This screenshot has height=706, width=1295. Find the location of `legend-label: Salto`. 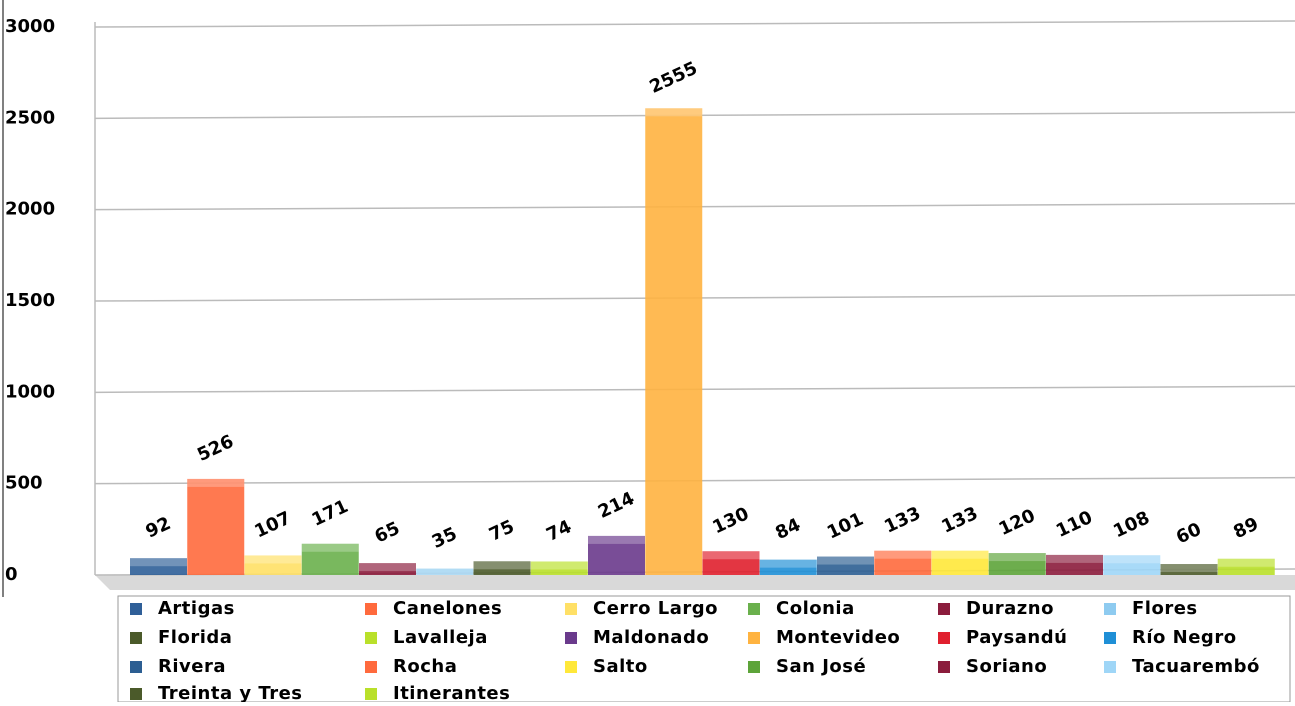

legend-label: Salto is located at coordinates (620, 666).